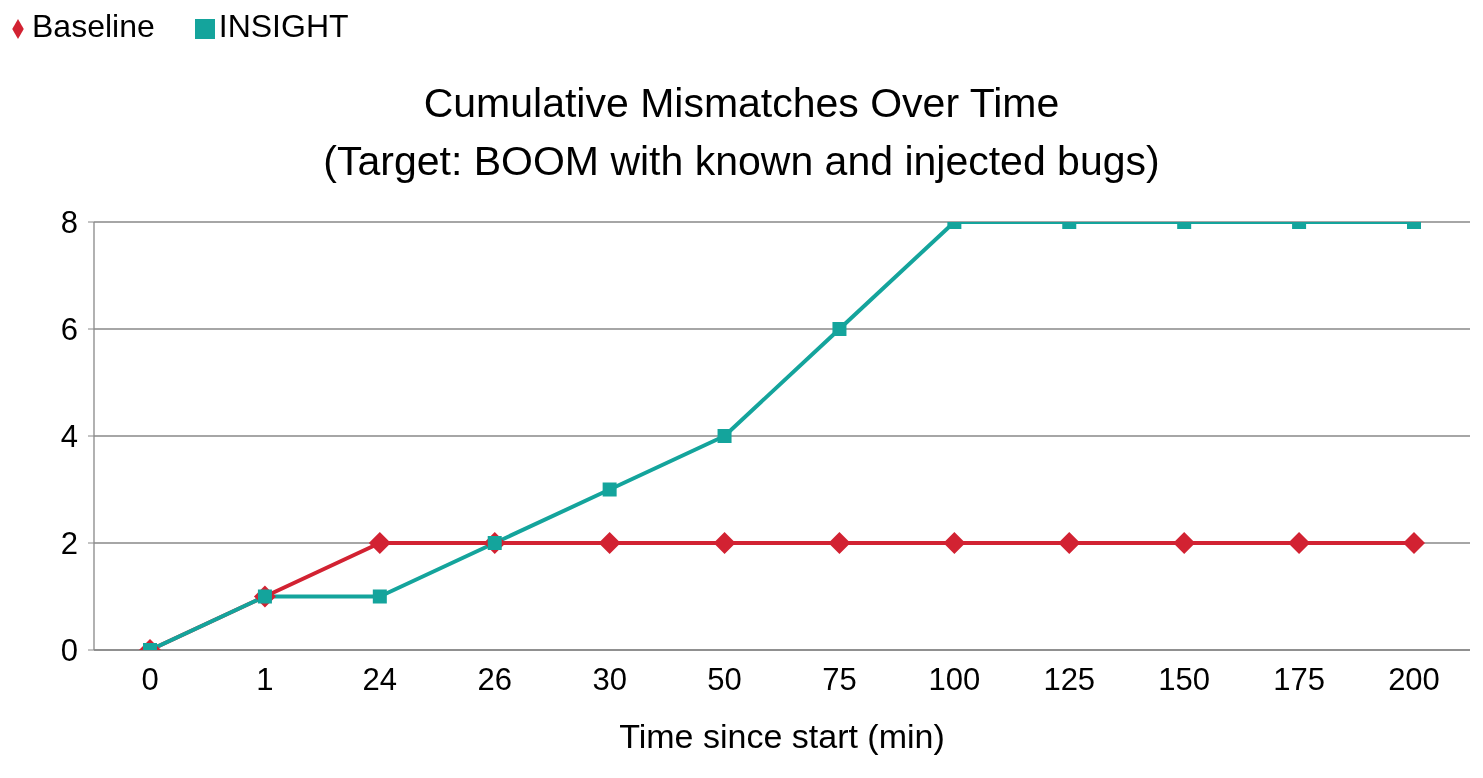  What do you see at coordinates (724, 680) in the screenshot?
I see `x-tick-label: 50` at bounding box center [724, 680].